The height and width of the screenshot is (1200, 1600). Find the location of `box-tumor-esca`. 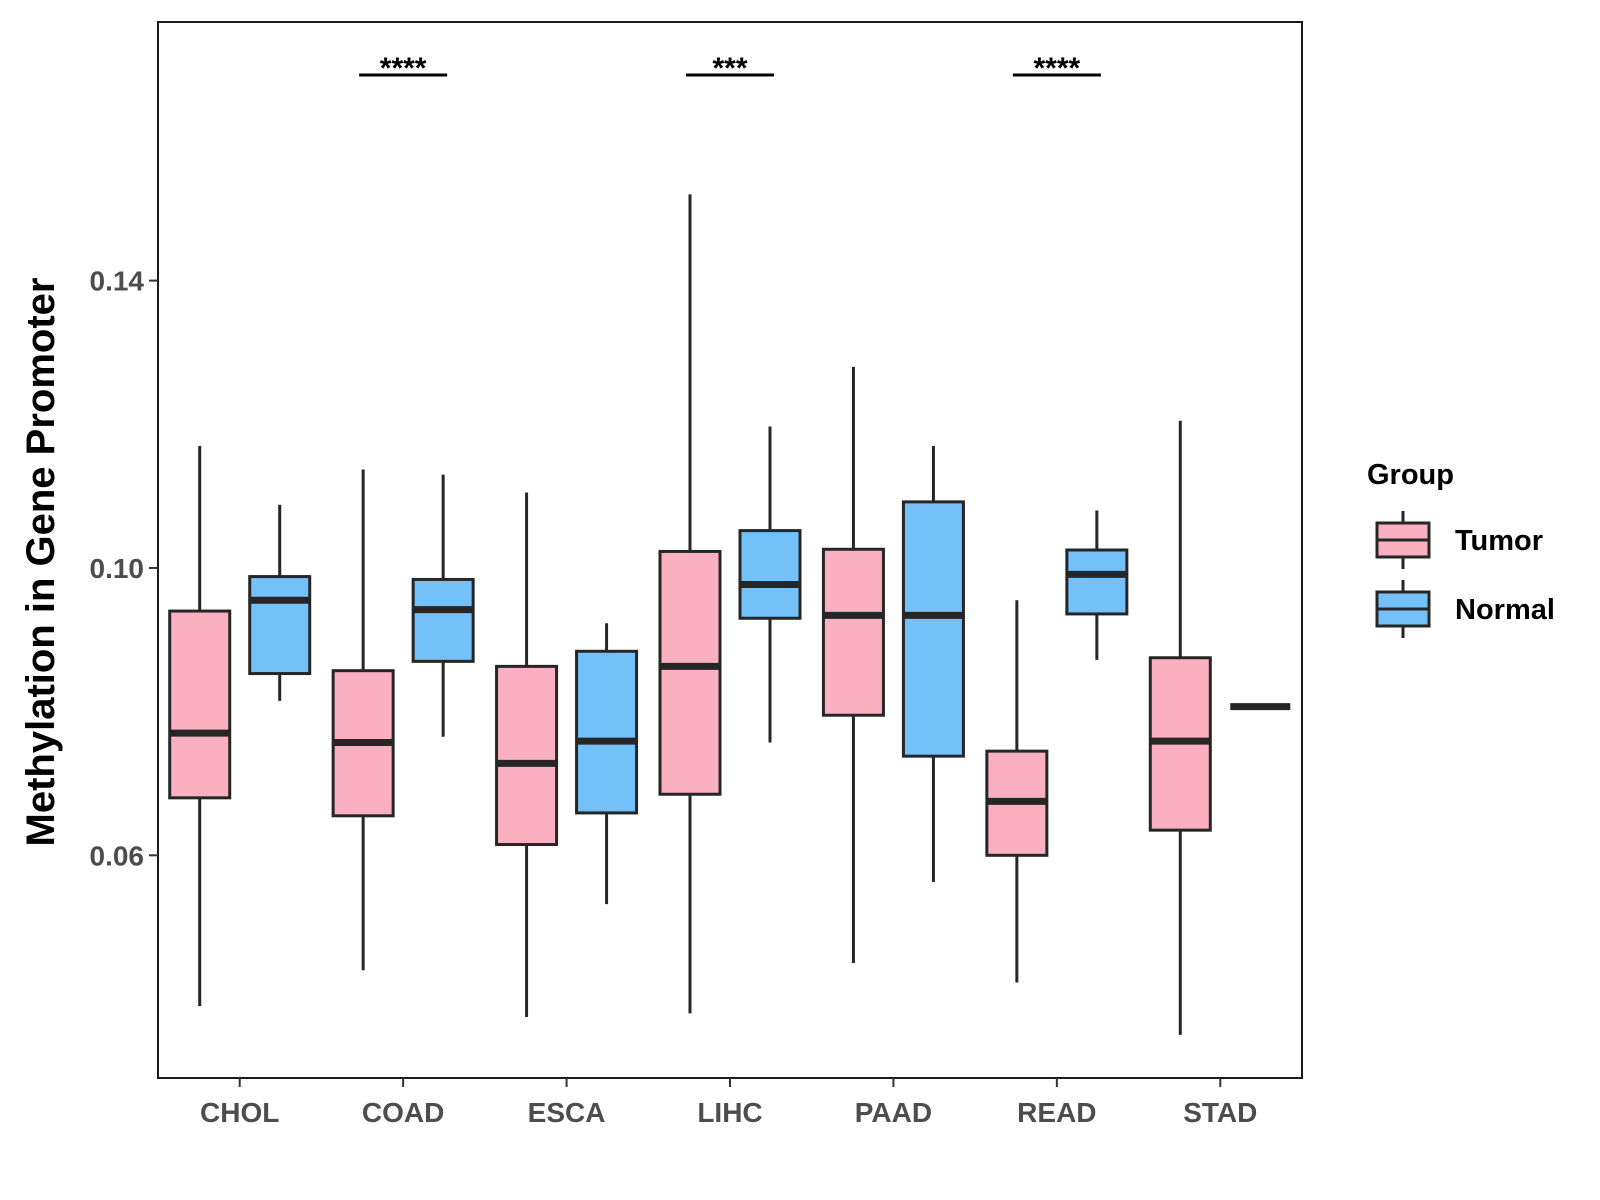

box-tumor-esca is located at coordinates (527, 754).